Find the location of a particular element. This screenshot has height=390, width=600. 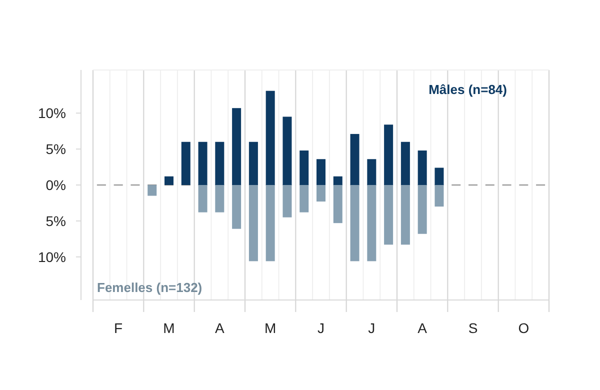

text: Mâles (n=84) is located at coordinates (467, 89).